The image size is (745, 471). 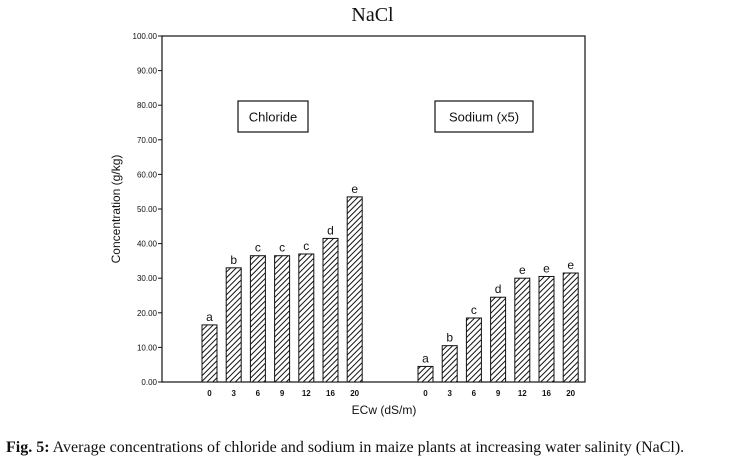 What do you see at coordinates (147, 71) in the screenshot?
I see `y-tick-label: 90.00` at bounding box center [147, 71].